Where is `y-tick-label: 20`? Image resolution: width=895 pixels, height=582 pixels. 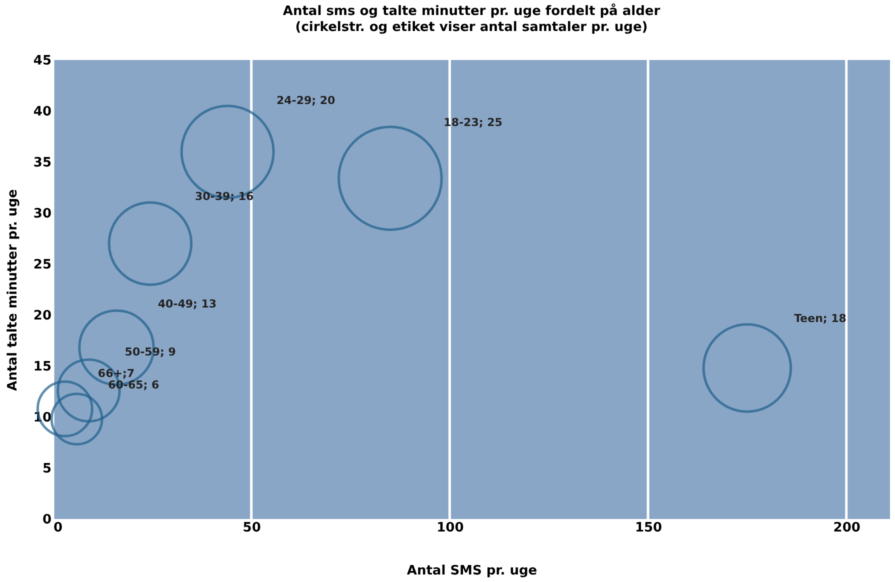
y-tick-label: 20 is located at coordinates (42, 316).